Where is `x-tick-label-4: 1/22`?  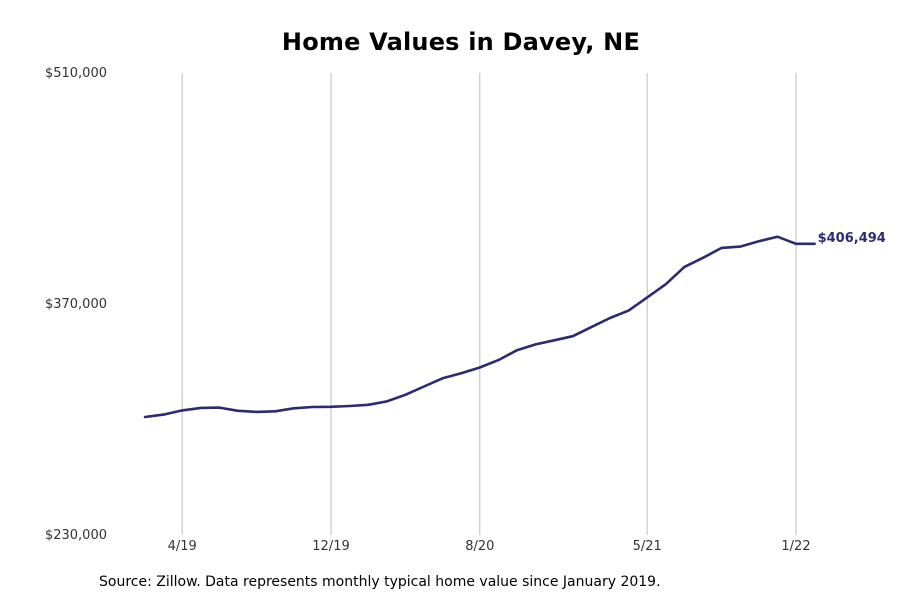 x-tick-label-4: 1/22 is located at coordinates (795, 546).